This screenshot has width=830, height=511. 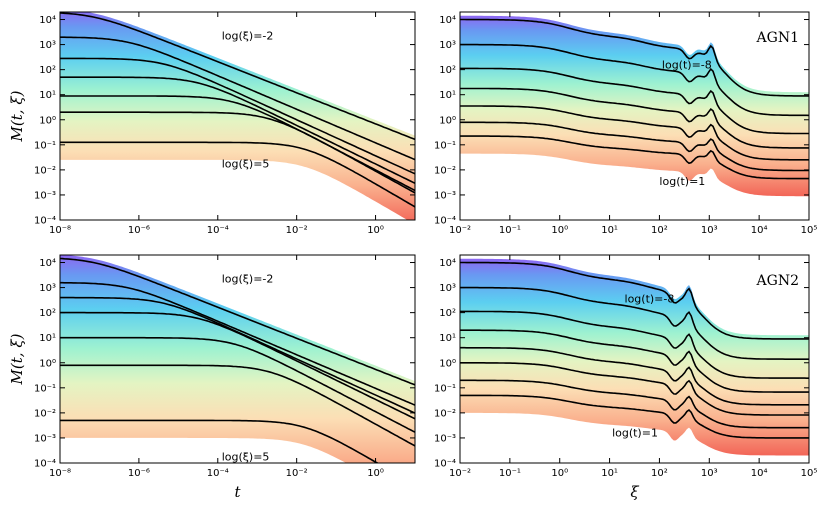 I want to click on x-axis-label: ξ, so click(x=634, y=492).